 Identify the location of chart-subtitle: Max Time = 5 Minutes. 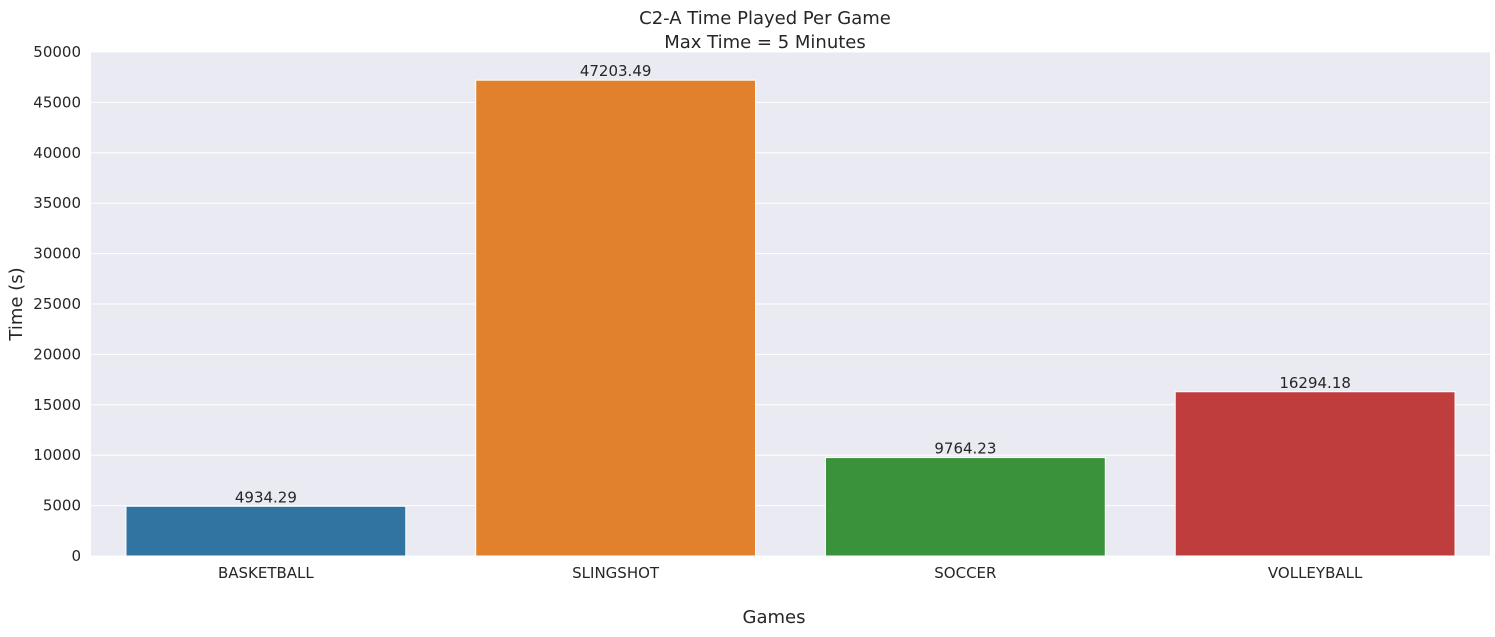
(765, 42).